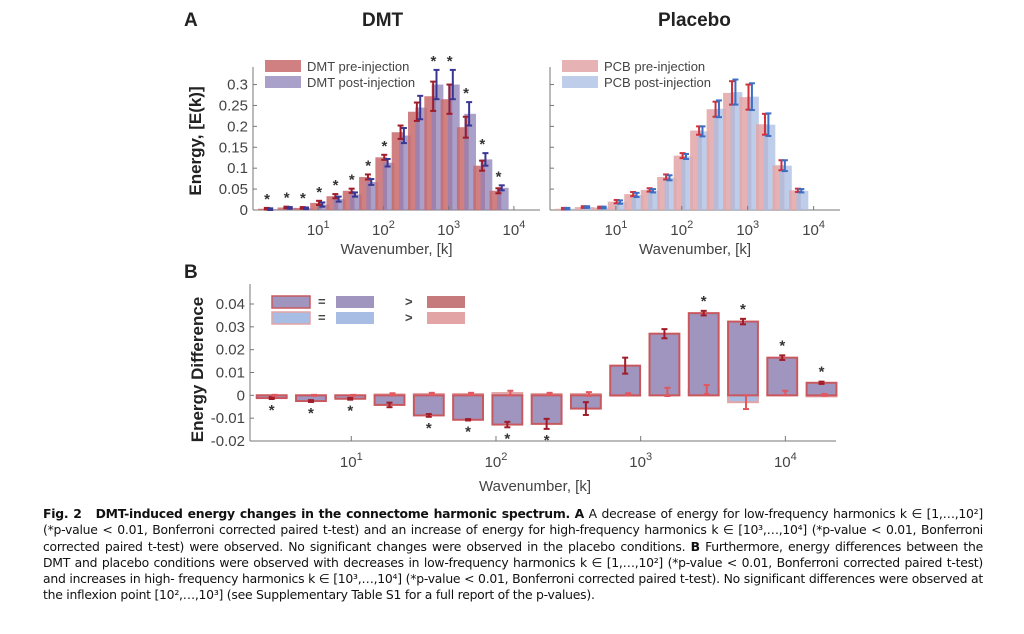  I want to click on legend-swatch-pre-injection, so click(446, 302).